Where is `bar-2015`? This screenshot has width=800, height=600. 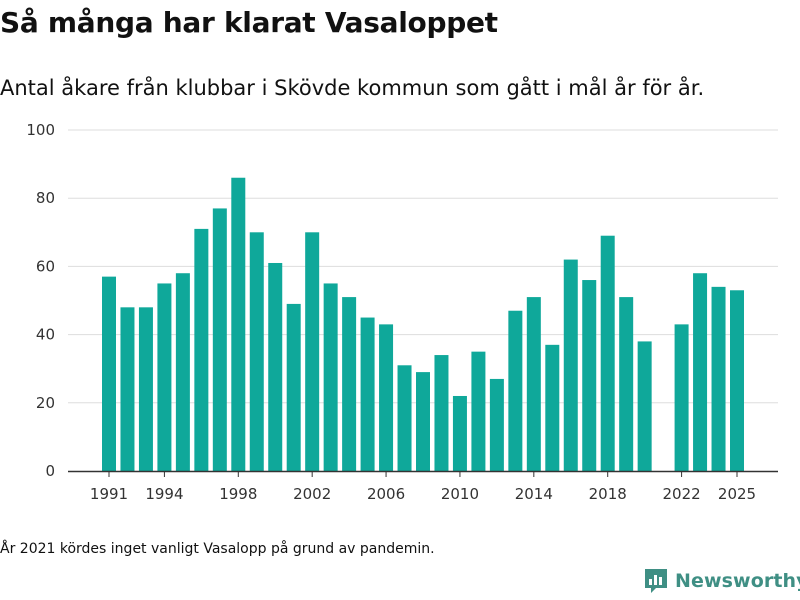 bar-2015 is located at coordinates (552, 407).